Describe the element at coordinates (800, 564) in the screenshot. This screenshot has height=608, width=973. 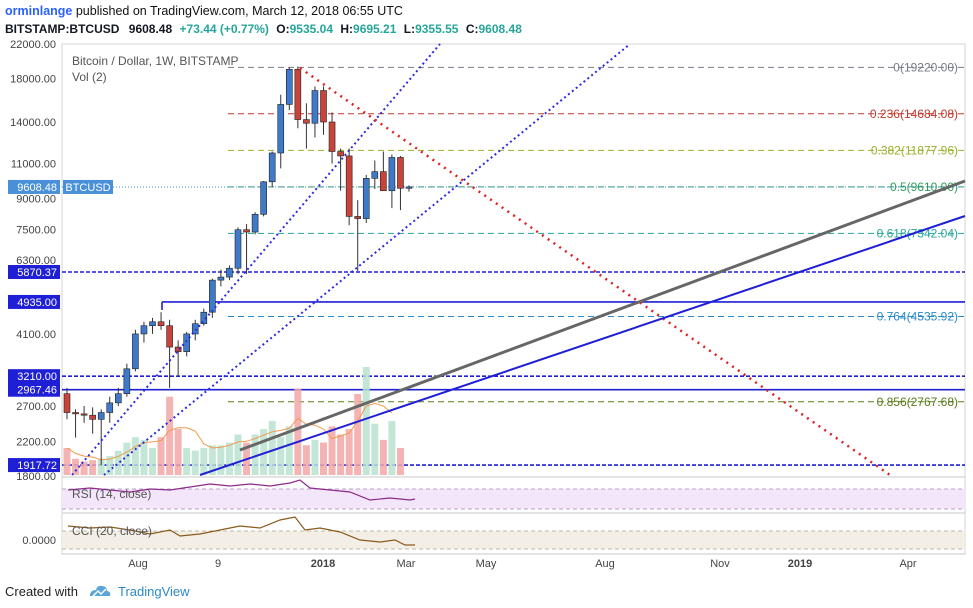
I see `time-axis-tick: 2019` at that location.